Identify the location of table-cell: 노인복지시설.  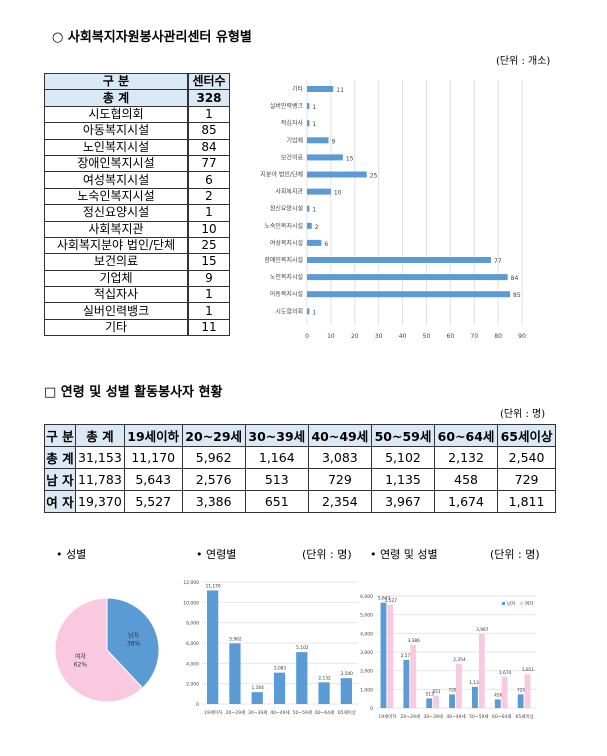
(116, 147).